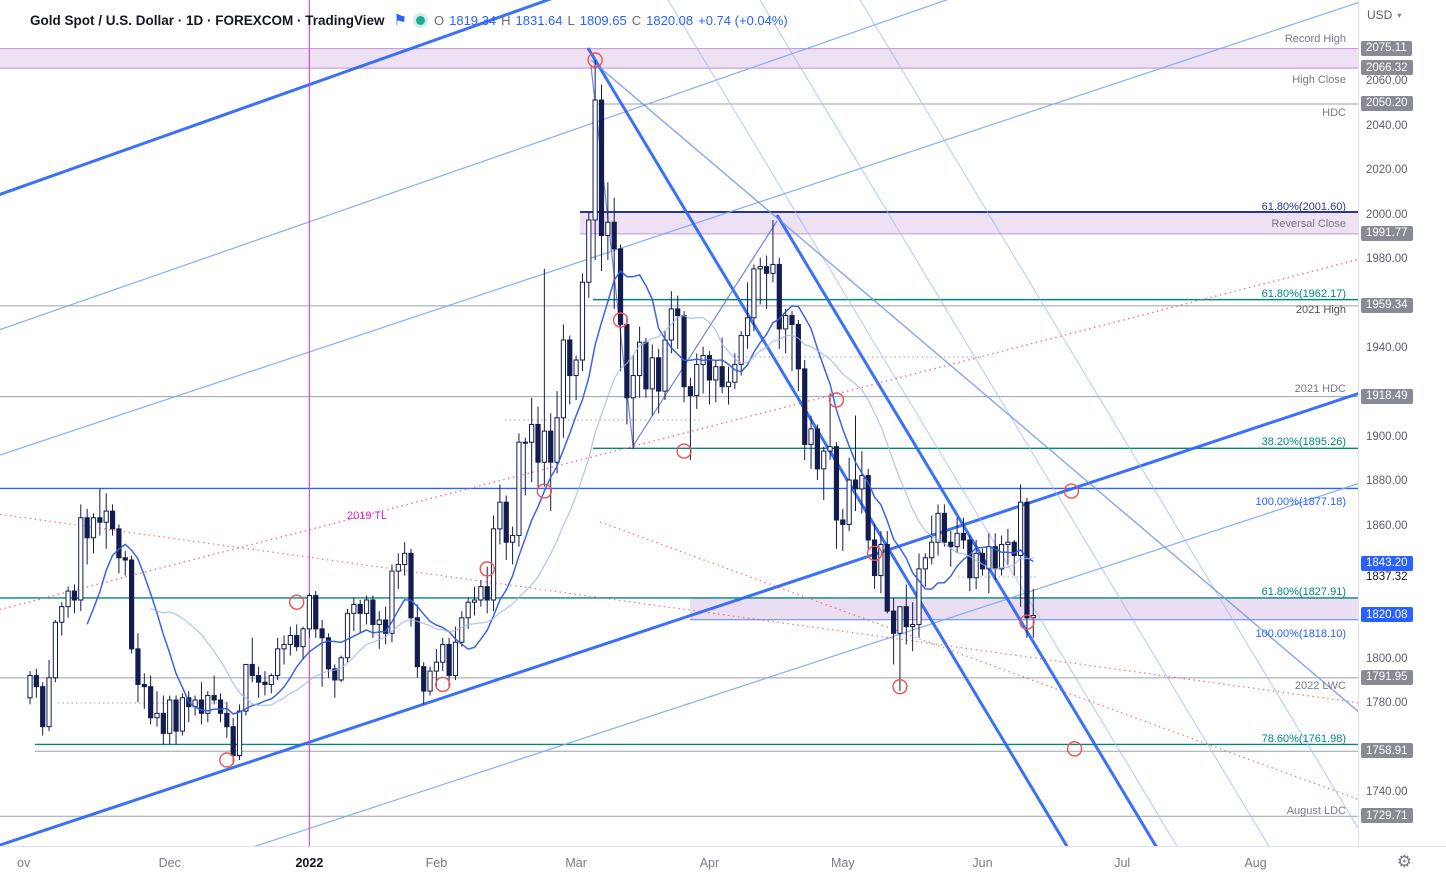 Image resolution: width=1446 pixels, height=888 pixels. What do you see at coordinates (1387, 305) in the screenshot?
I see `price-axis-badge: 1959.34` at bounding box center [1387, 305].